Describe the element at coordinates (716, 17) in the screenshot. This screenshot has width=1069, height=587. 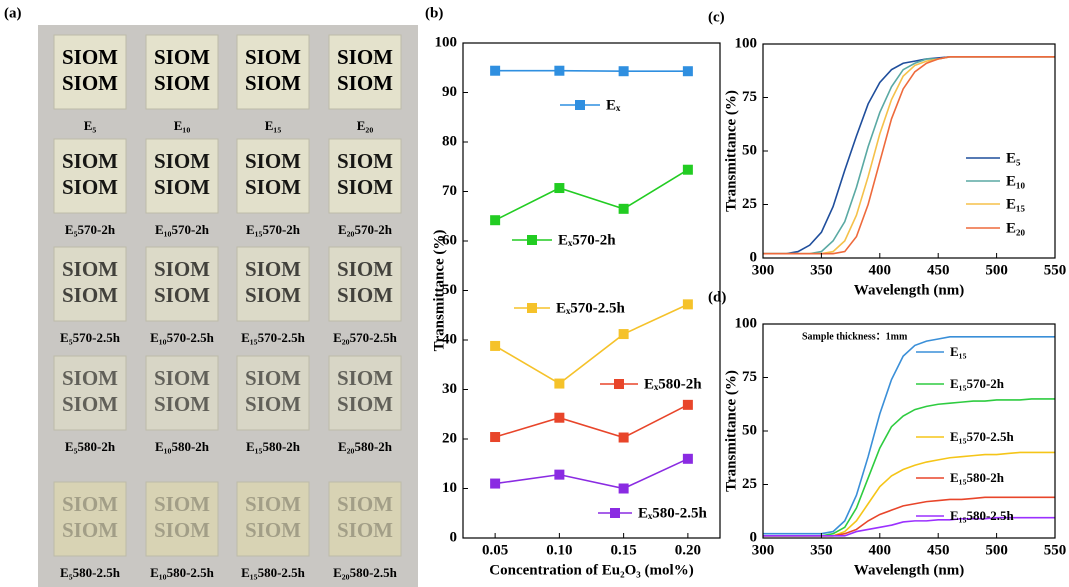
I see `panel-label: (c)` at that location.